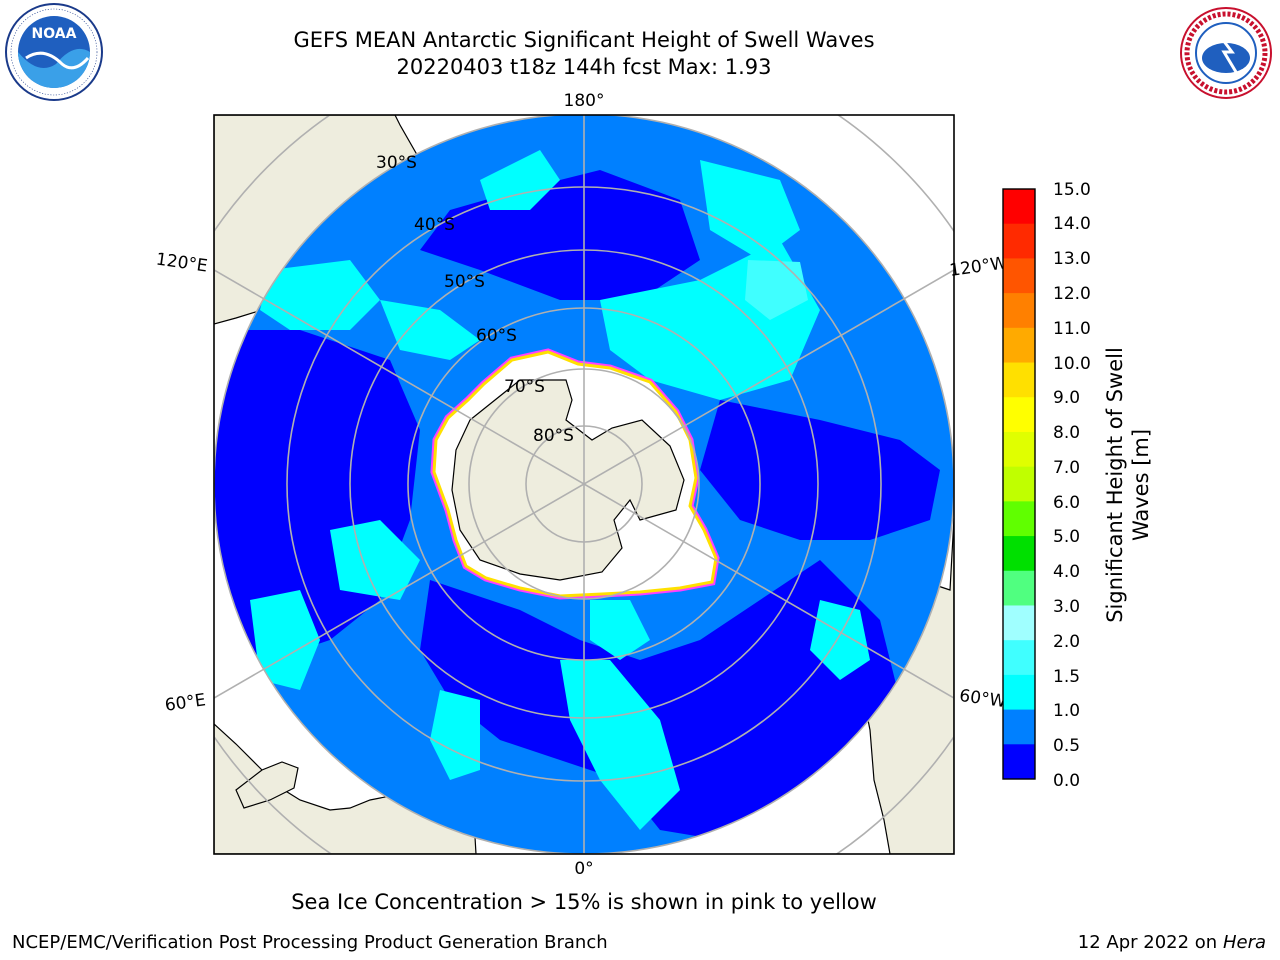 This screenshot has width=1280, height=960. Describe the element at coordinates (54, 34) in the screenshot. I see `svg-text: NOAA` at that location.